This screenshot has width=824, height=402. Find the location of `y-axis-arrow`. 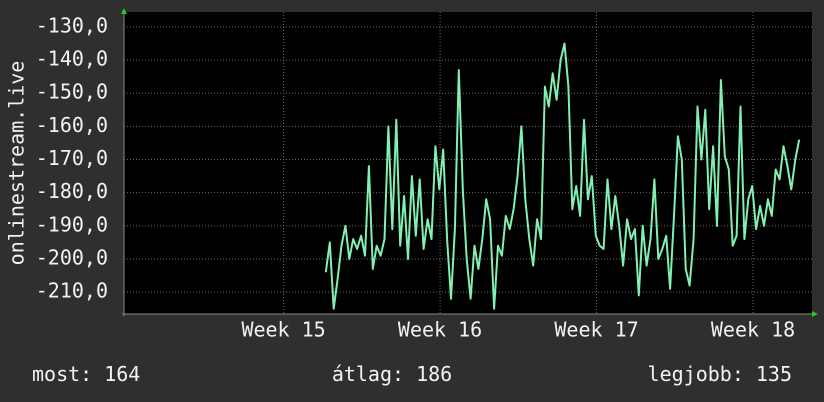

y-axis-arrow is located at coordinates (124, 11).